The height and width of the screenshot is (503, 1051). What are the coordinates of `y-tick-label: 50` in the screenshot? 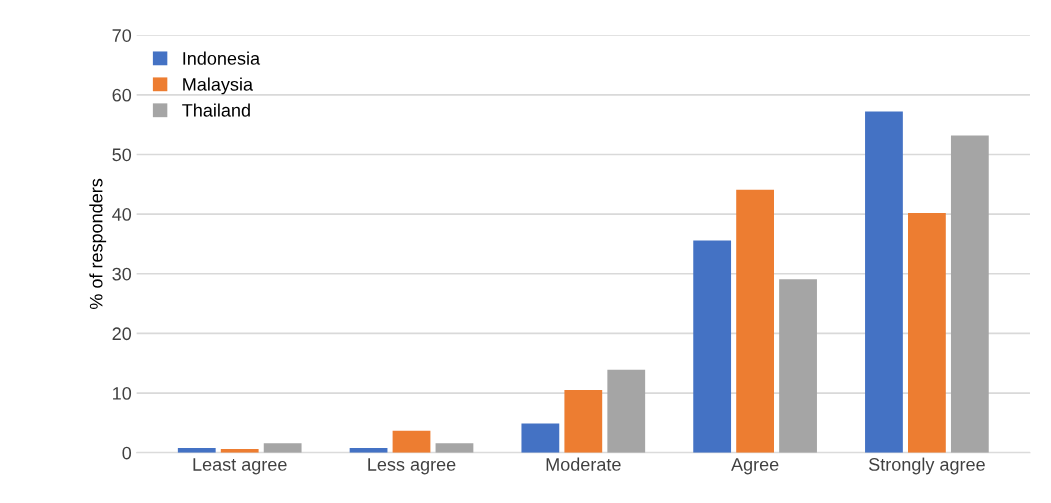 It's located at (122, 155).